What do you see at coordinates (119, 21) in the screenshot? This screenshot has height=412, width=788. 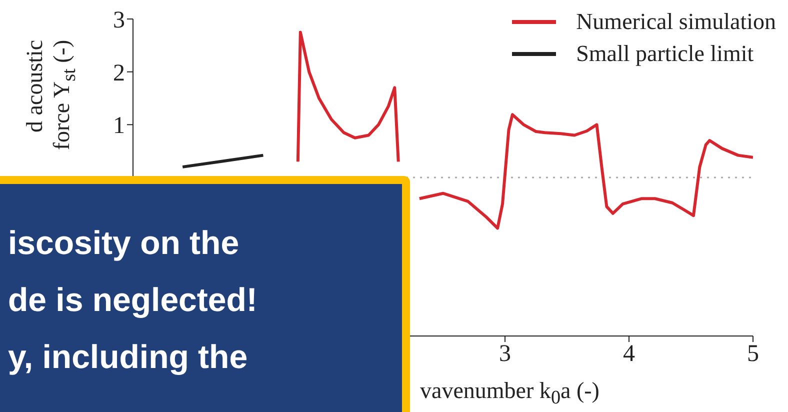 I see `y-tick-label: 3` at bounding box center [119, 21].